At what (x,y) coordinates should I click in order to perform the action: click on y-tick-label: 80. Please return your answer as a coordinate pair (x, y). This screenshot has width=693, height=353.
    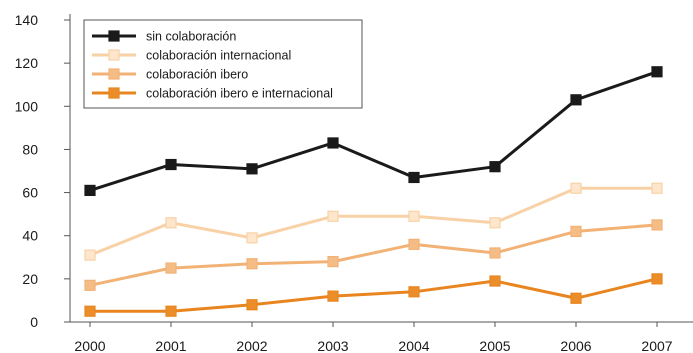
    Looking at the image, I should click on (30, 149).